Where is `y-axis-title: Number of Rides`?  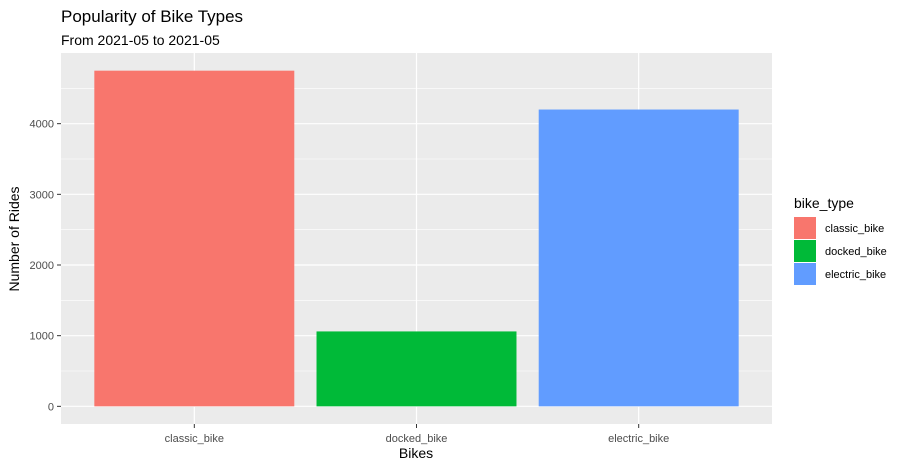 y-axis-title: Number of Rides is located at coordinates (14, 238).